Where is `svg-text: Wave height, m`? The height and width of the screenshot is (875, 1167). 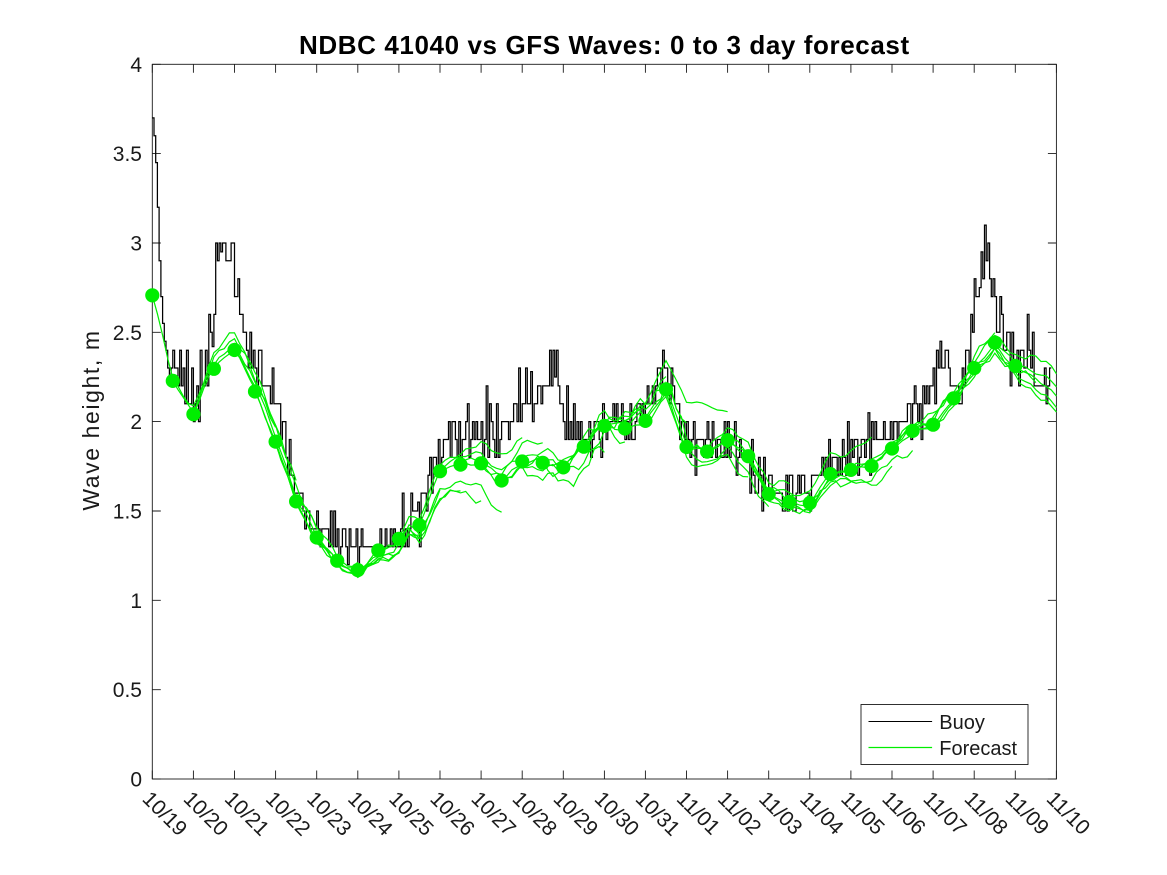 svg-text: Wave height, m is located at coordinates (91, 419).